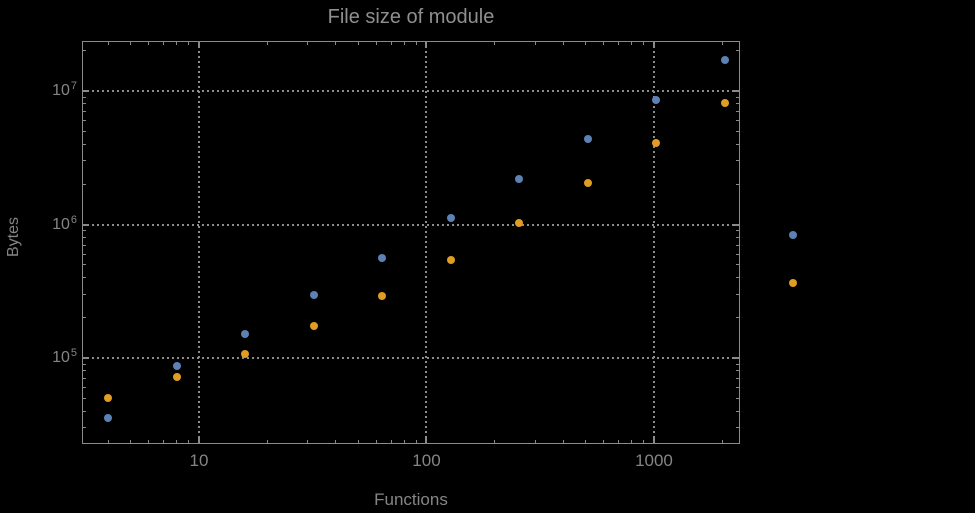  Describe the element at coordinates (411, 91) in the screenshot. I see `grid-line-y-10e7` at that location.